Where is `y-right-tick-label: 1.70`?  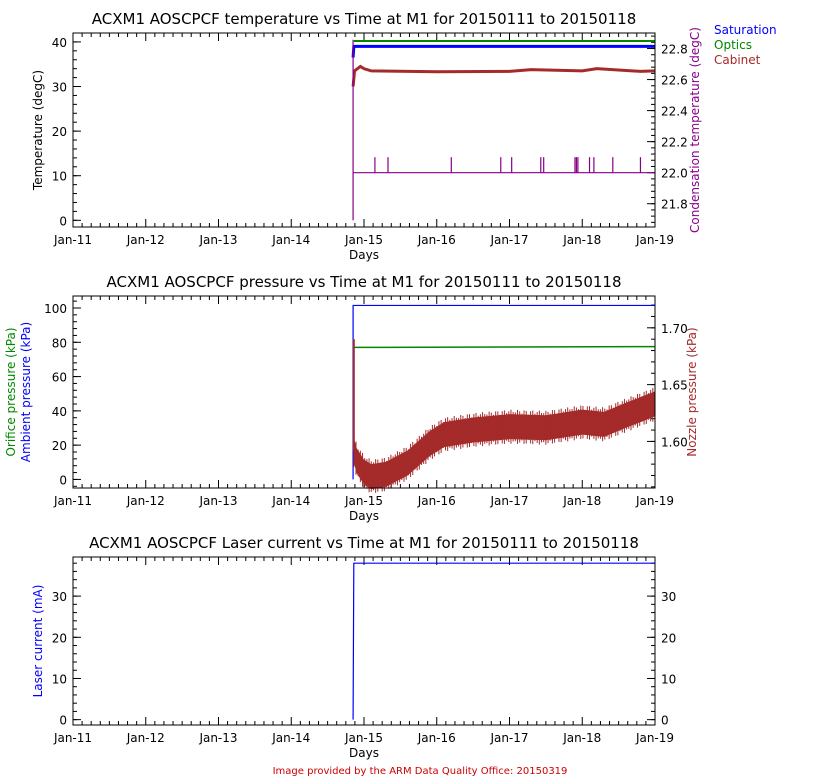 y-right-tick-label: 1.70 is located at coordinates (674, 329).